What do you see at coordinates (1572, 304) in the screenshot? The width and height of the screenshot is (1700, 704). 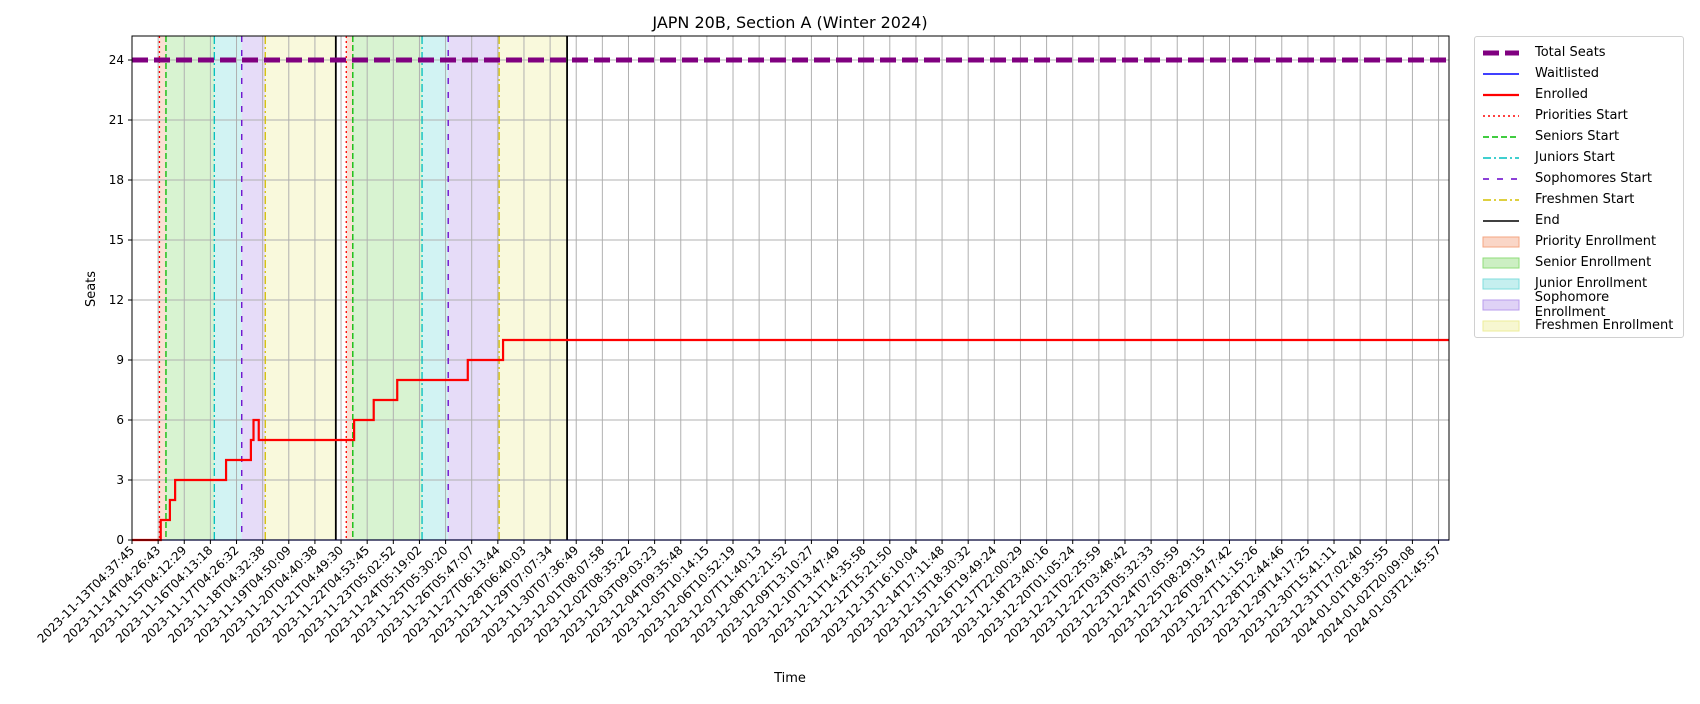 I see `legend-label: Sophomore Enrollment` at bounding box center [1572, 304].